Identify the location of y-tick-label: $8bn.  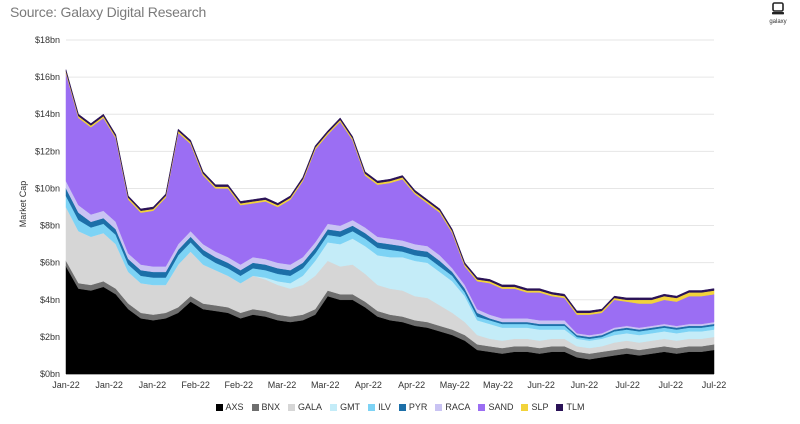
(50, 226).